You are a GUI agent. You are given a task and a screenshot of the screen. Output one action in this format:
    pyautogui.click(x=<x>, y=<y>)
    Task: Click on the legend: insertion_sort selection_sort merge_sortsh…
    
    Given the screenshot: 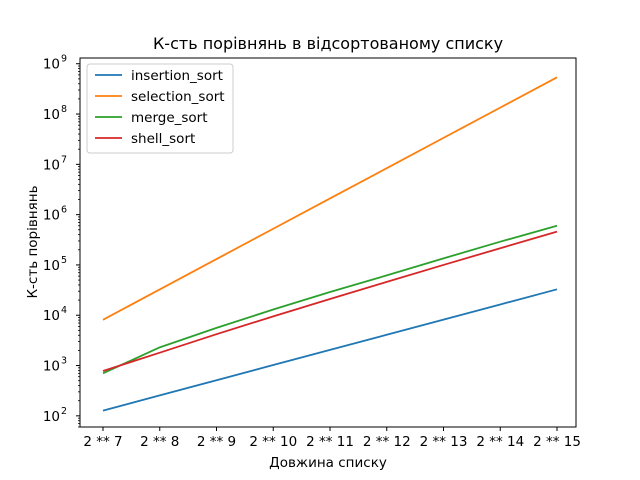 What is the action you would take?
    pyautogui.click(x=160, y=108)
    